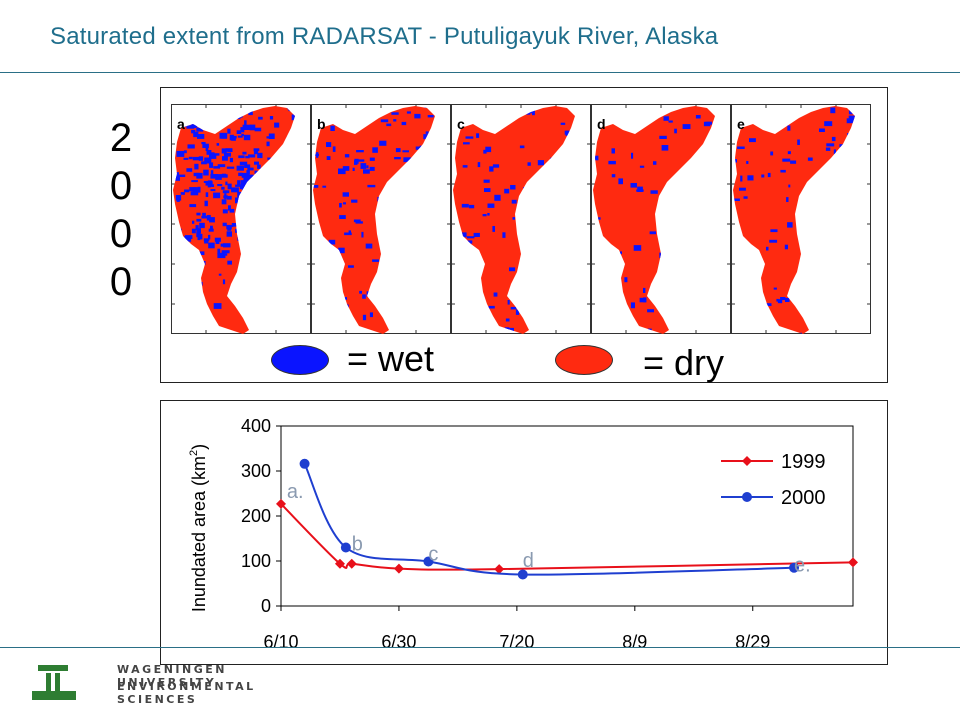 This screenshot has height=720, width=960. What do you see at coordinates (461, 124) in the screenshot?
I see `map-letter: c` at bounding box center [461, 124].